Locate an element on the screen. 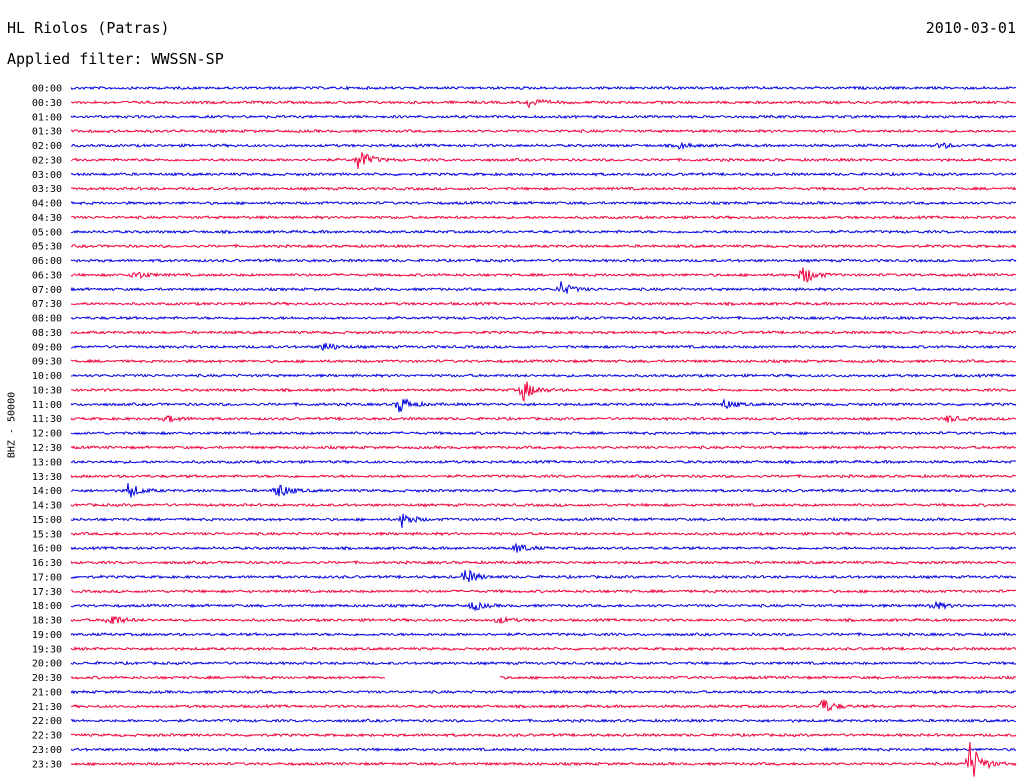 Image resolution: width=1024 pixels, height=780 pixels. row-time-label: 17:00 is located at coordinates (47, 577).